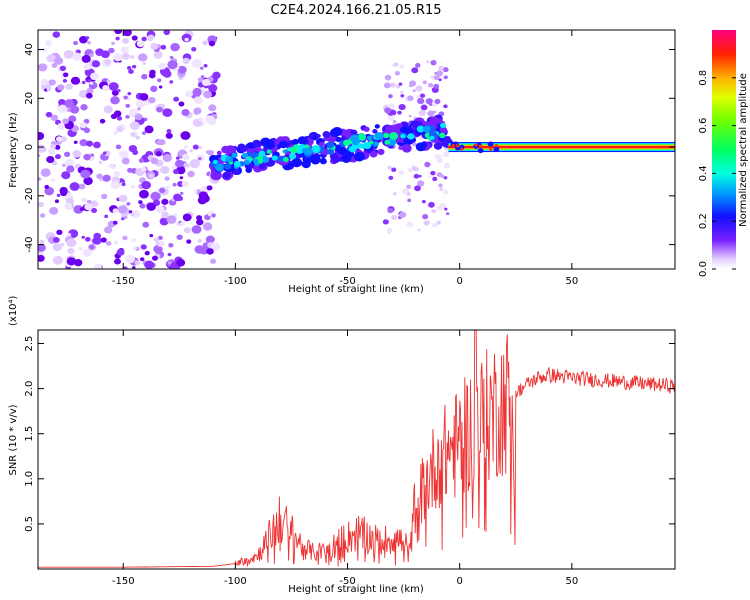  Describe the element at coordinates (356, 289) in the screenshot. I see `spectrogram-x-label: Height of straight line (km)` at that location.